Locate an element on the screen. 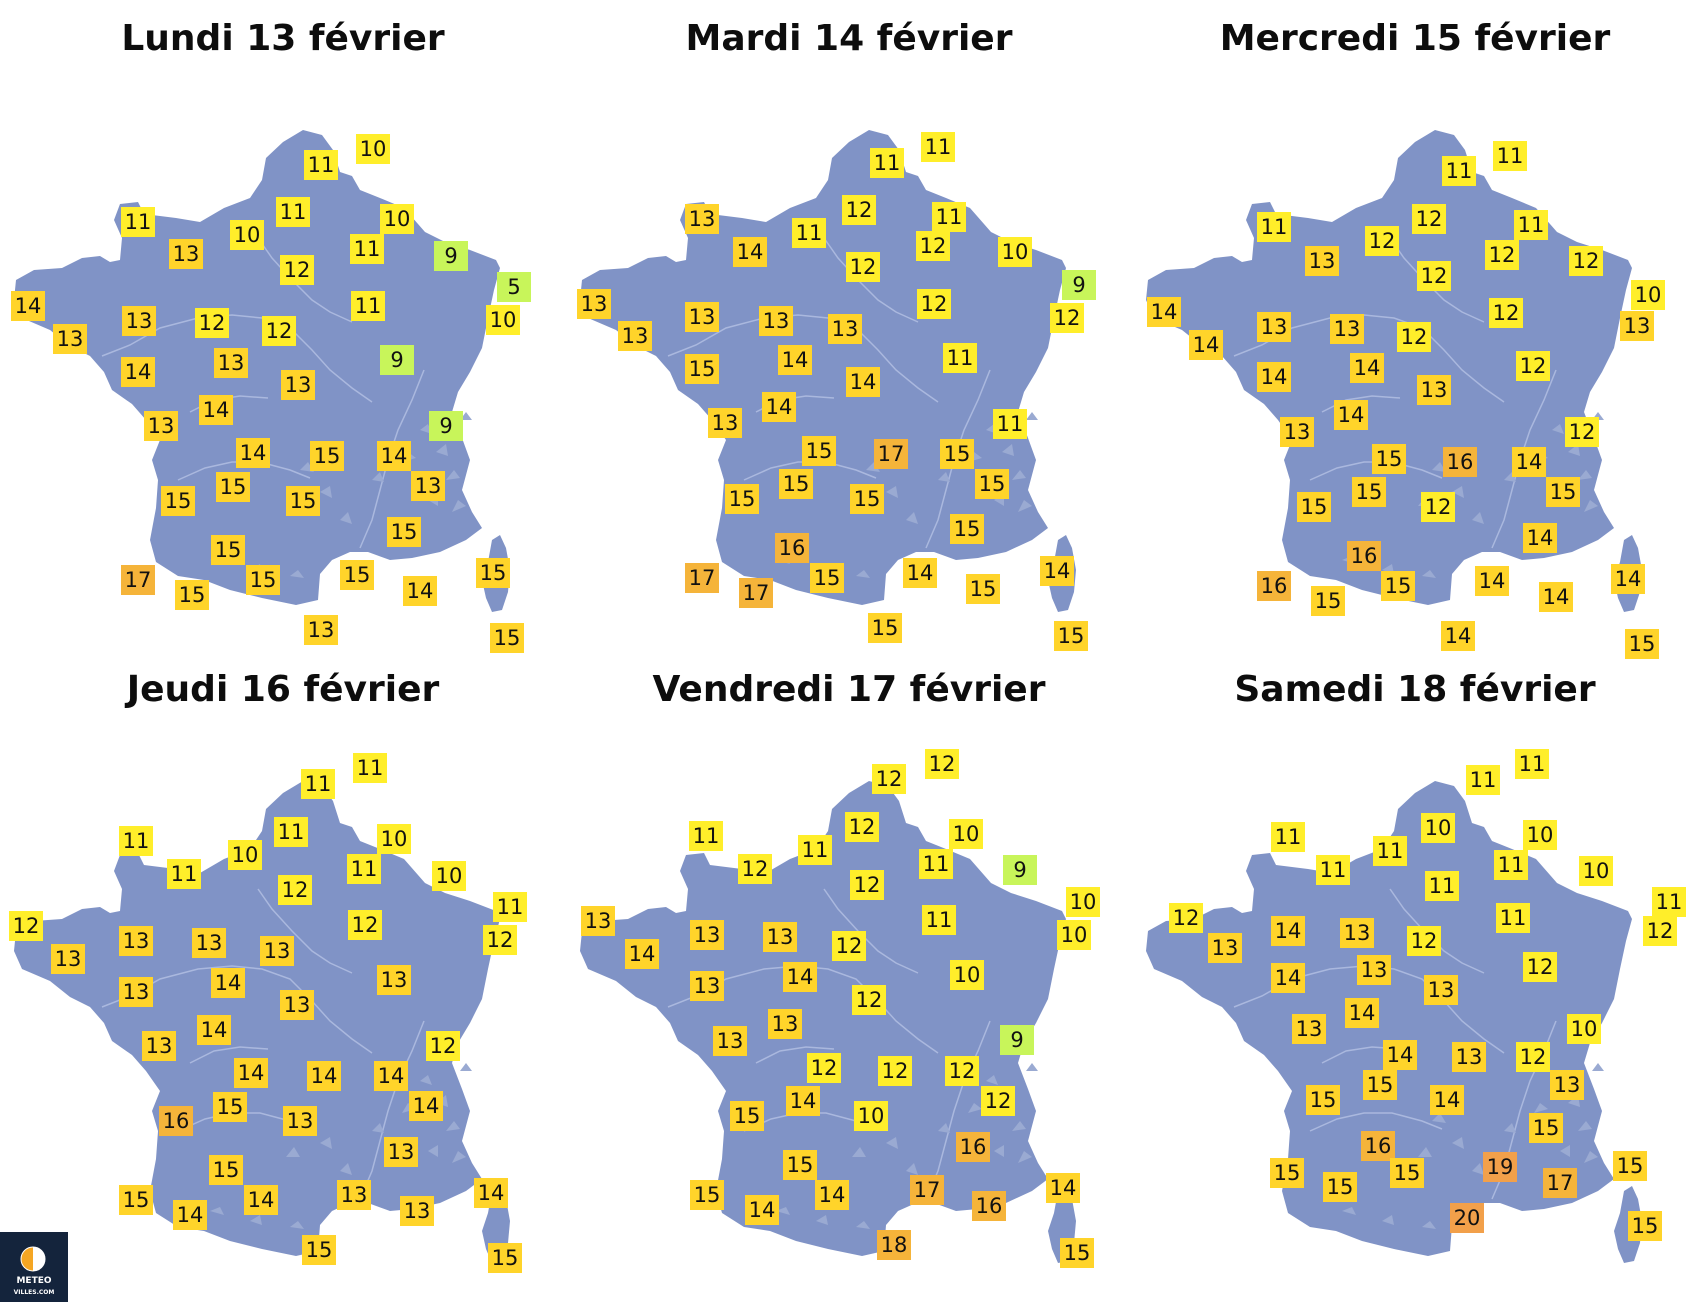 This screenshot has width=1698, height=1302. temperature-label: 9 is located at coordinates (397, 360).